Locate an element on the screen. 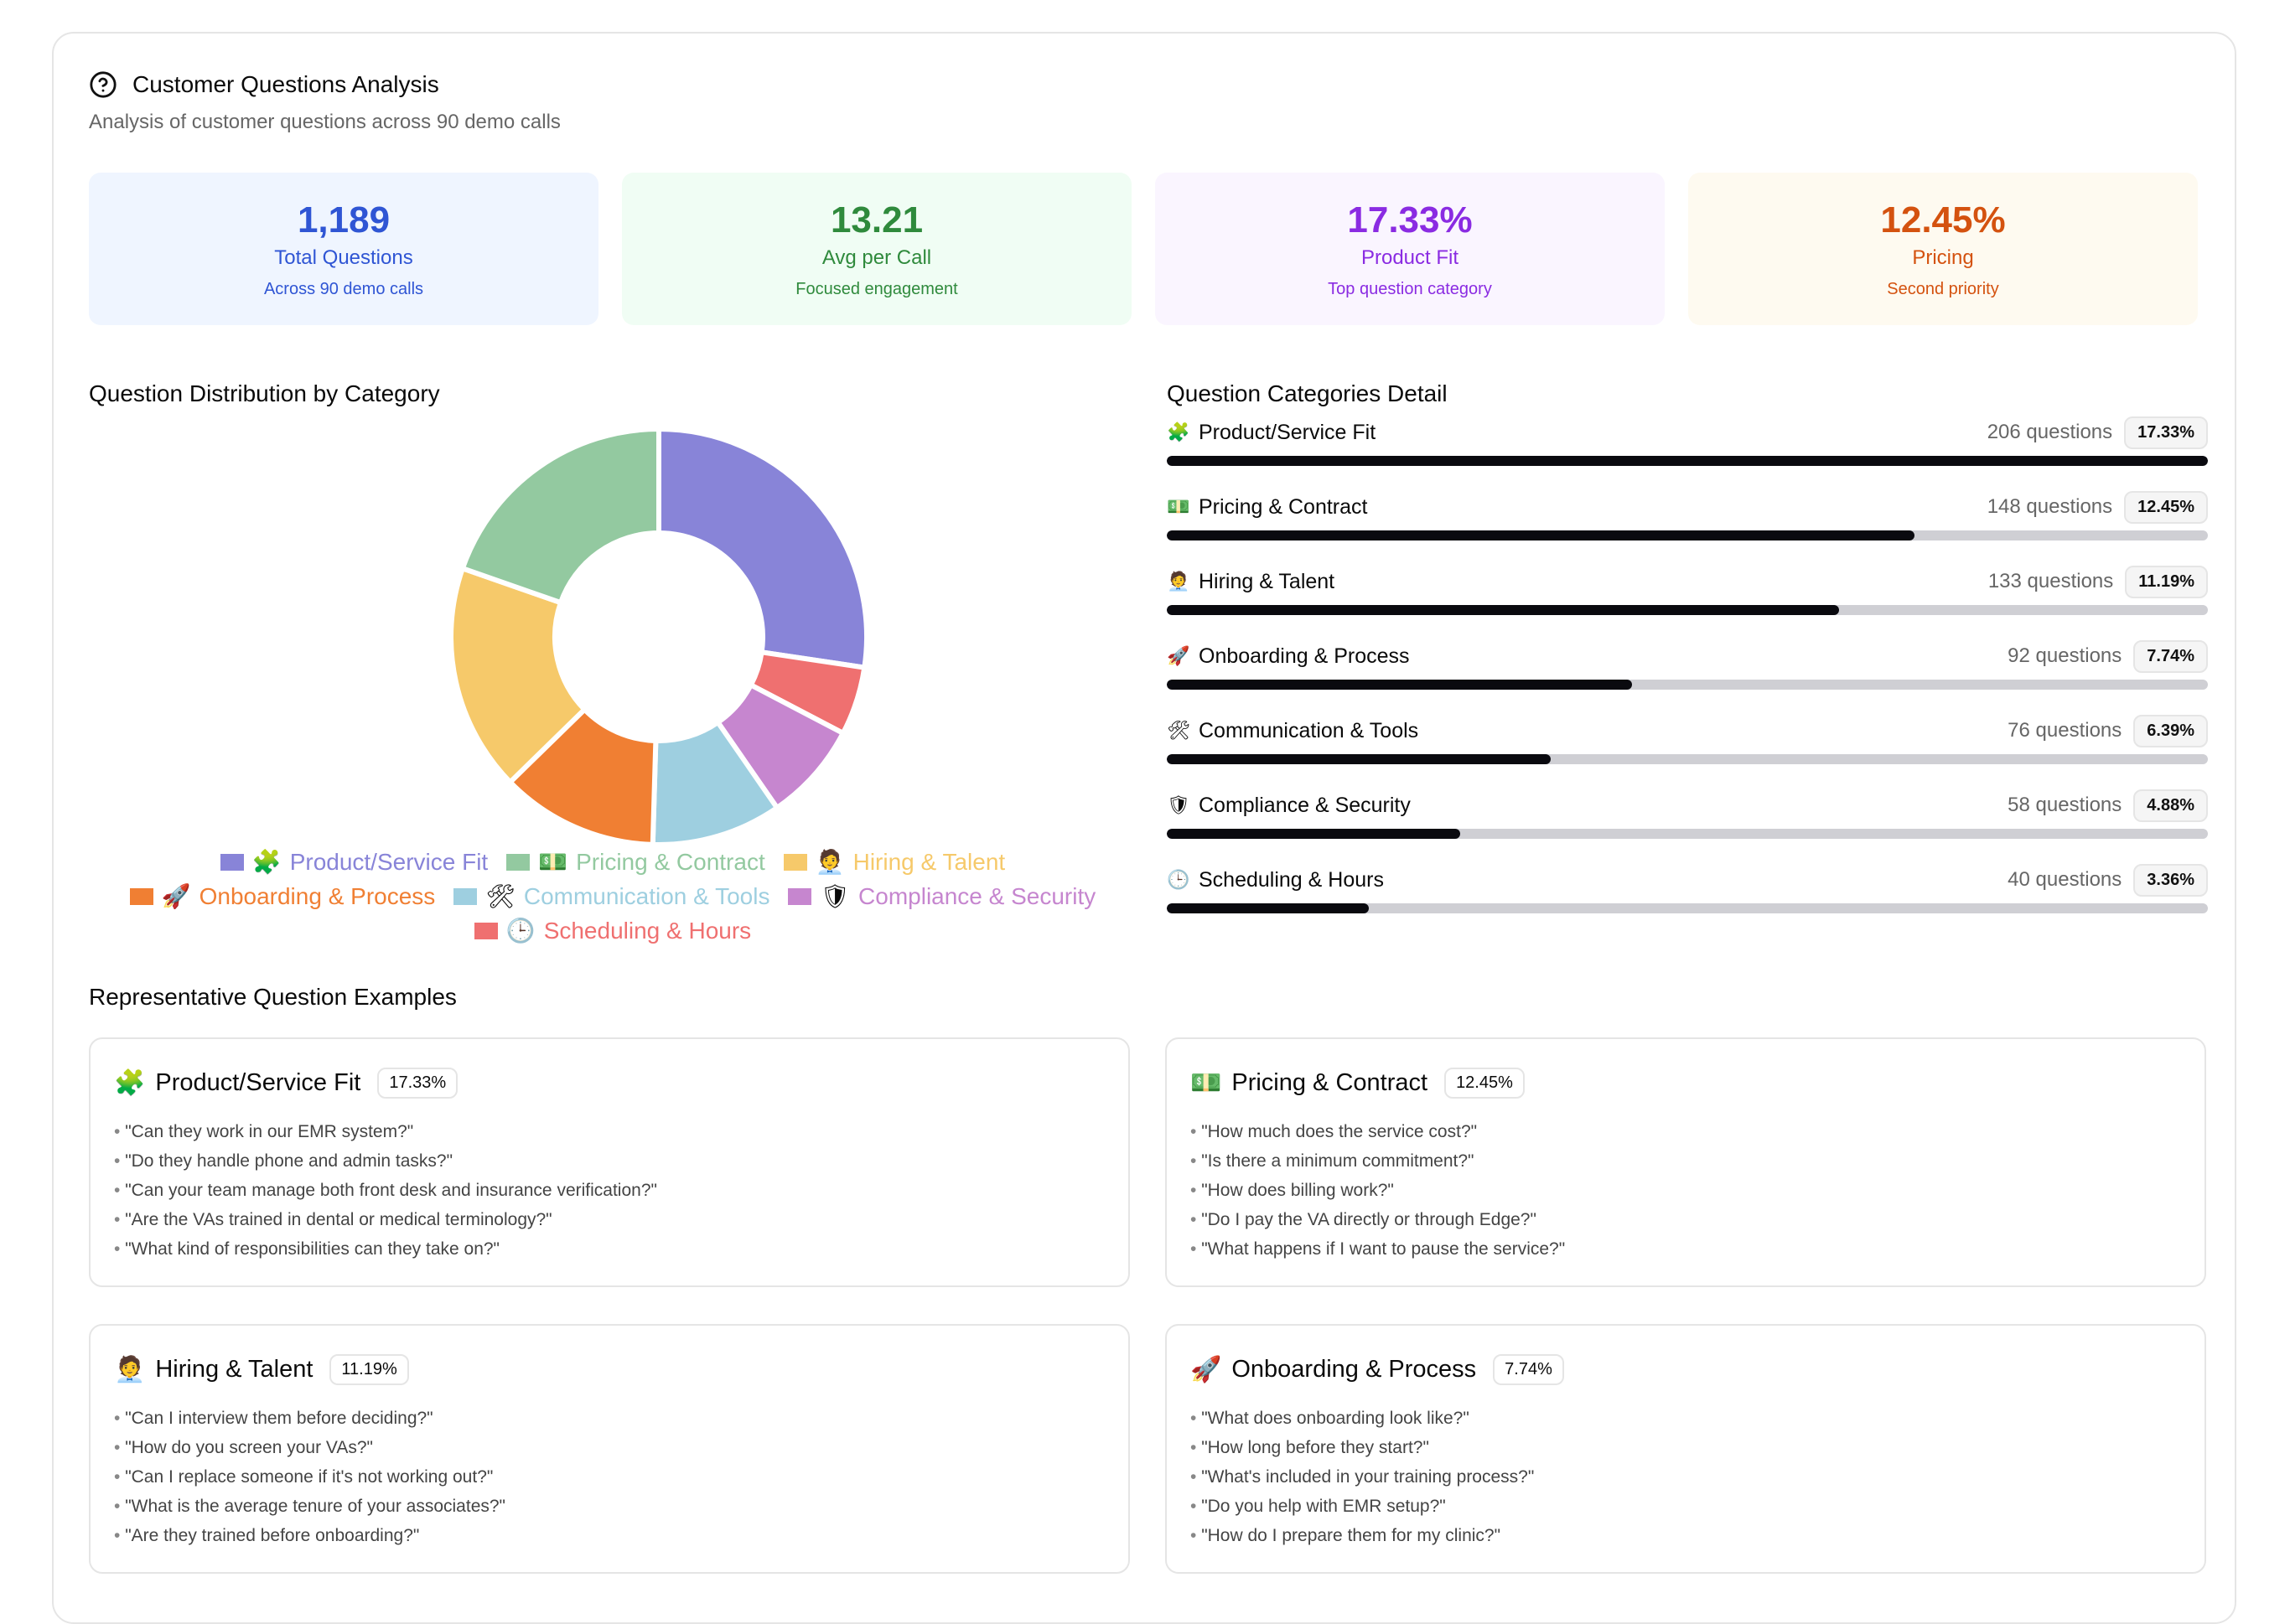 This screenshot has width=2290, height=1624. example-icon: 🧑‍💼 is located at coordinates (130, 1370).